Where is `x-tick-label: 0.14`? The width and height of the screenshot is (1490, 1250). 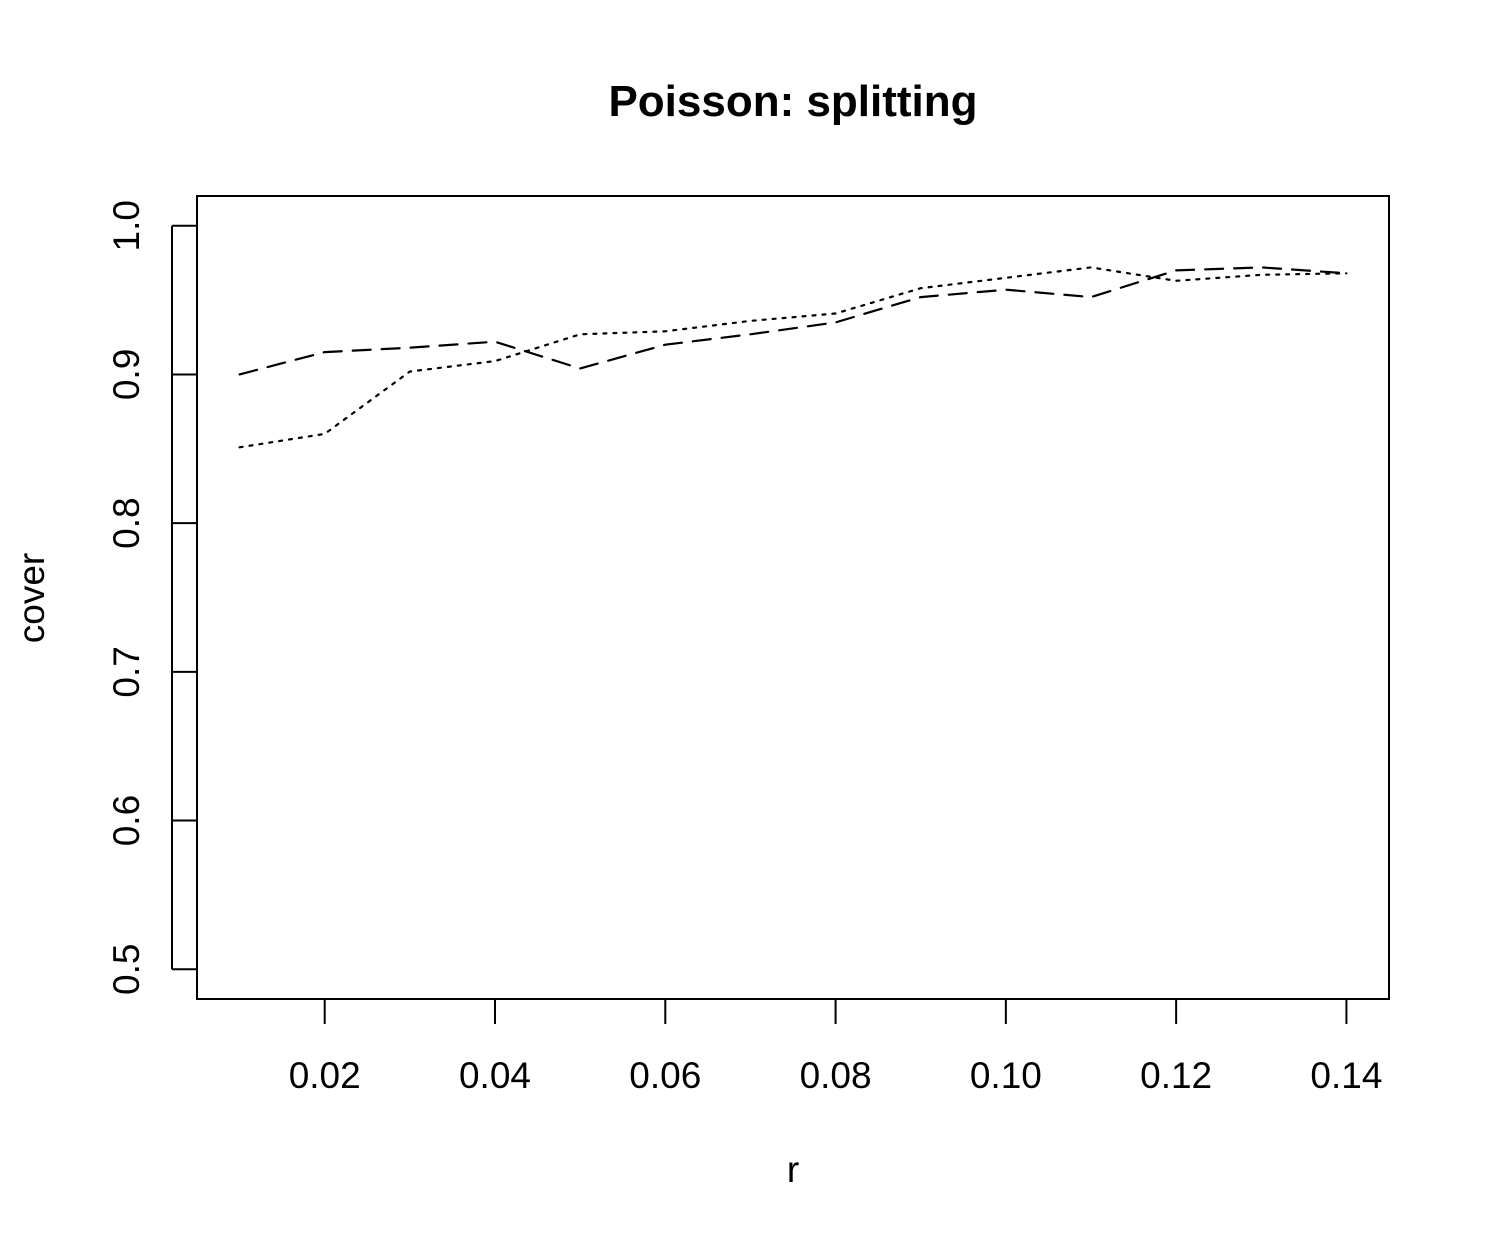
x-tick-label: 0.14 is located at coordinates (1346, 1075).